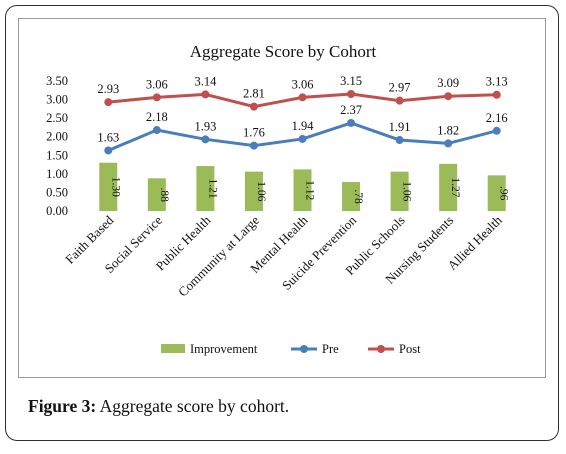 This screenshot has height=454, width=566. What do you see at coordinates (330, 349) in the screenshot?
I see `legend-label: Pre` at bounding box center [330, 349].